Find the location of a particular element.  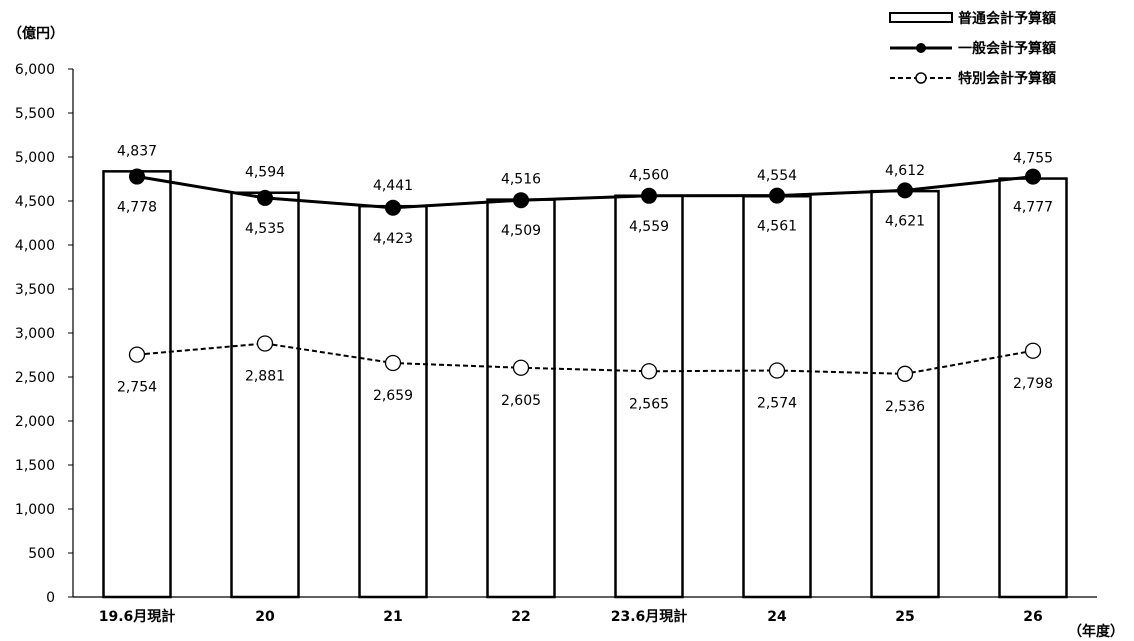

legend-label-special: 特別会計予算額 is located at coordinates (1007, 78).